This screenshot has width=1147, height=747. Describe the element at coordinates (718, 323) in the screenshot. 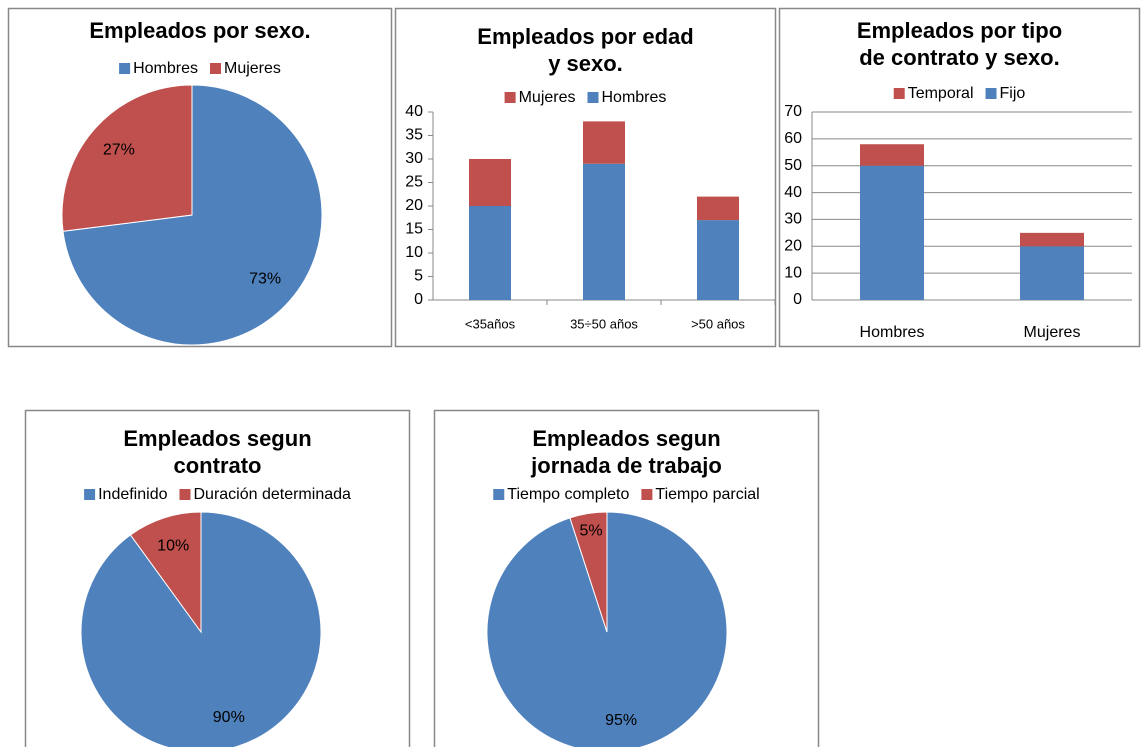

I see `x-tick-label: >50 años` at that location.